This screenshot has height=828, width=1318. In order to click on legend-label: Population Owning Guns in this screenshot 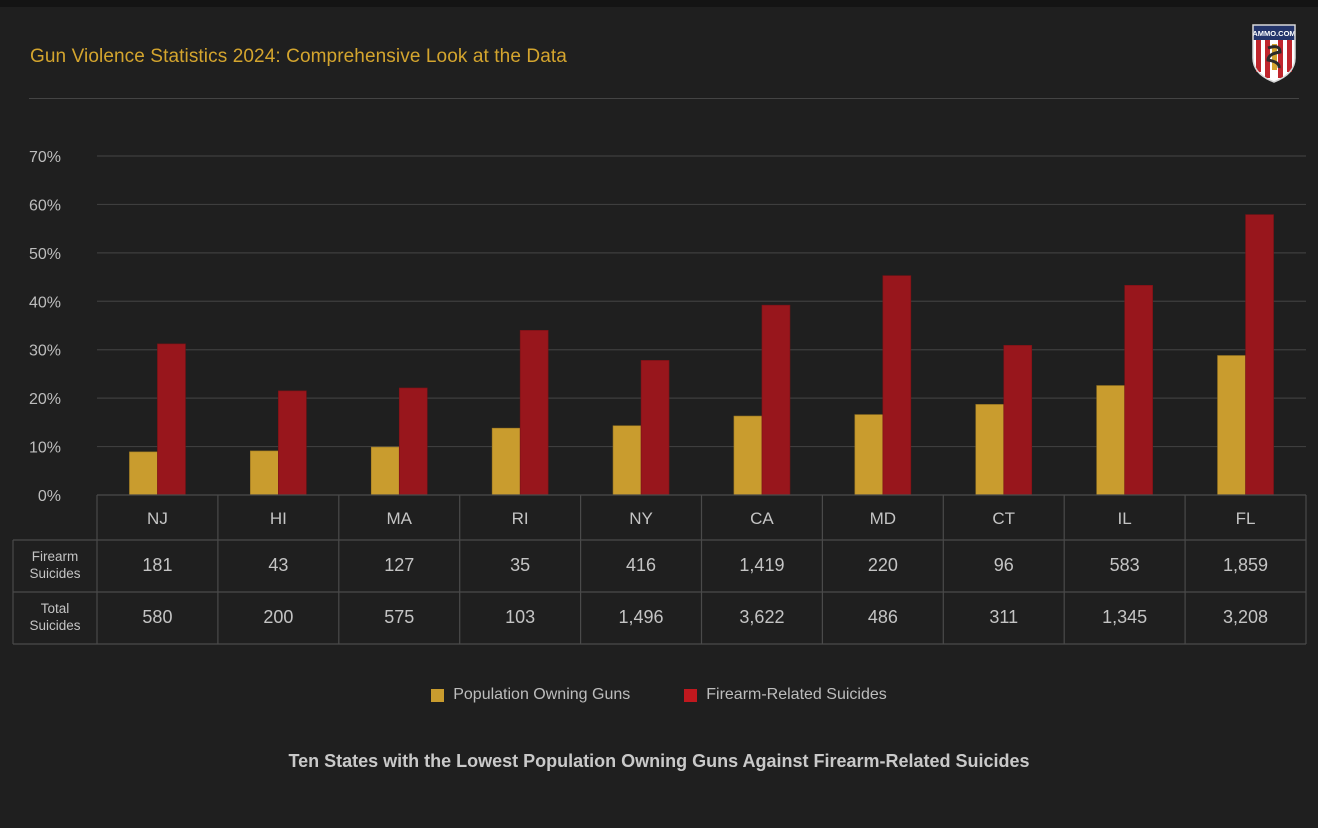, I will do `click(542, 694)`.